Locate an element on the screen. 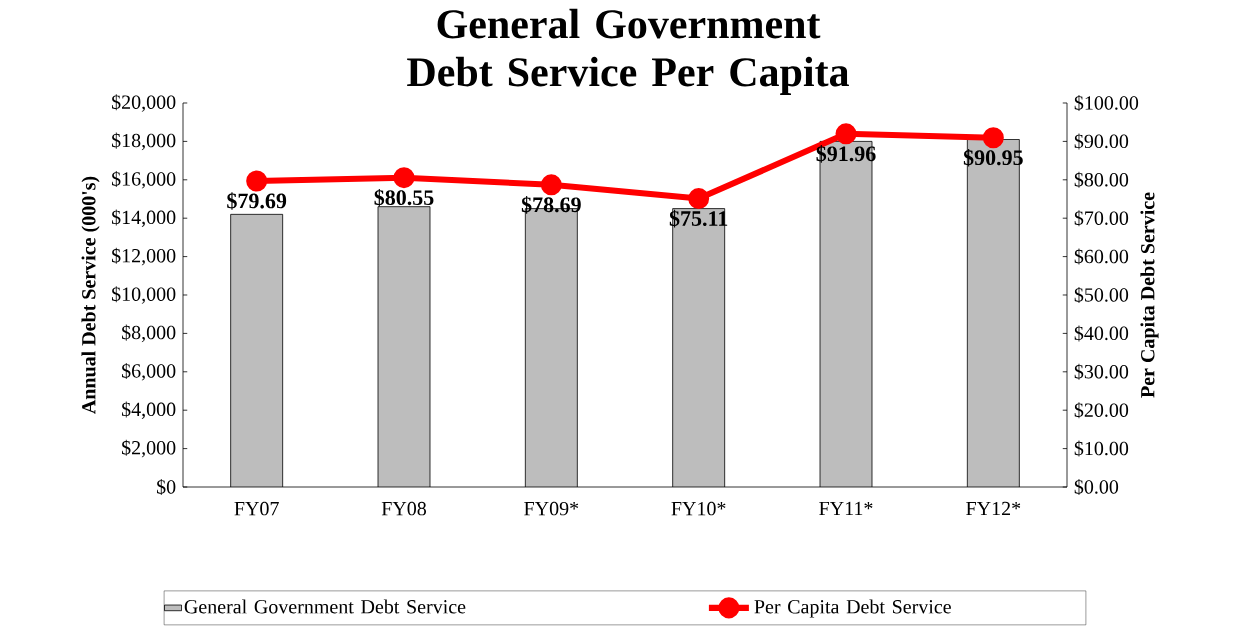 Image resolution: width=1256 pixels, height=632 pixels. x-tick-label: FY11* is located at coordinates (846, 508).